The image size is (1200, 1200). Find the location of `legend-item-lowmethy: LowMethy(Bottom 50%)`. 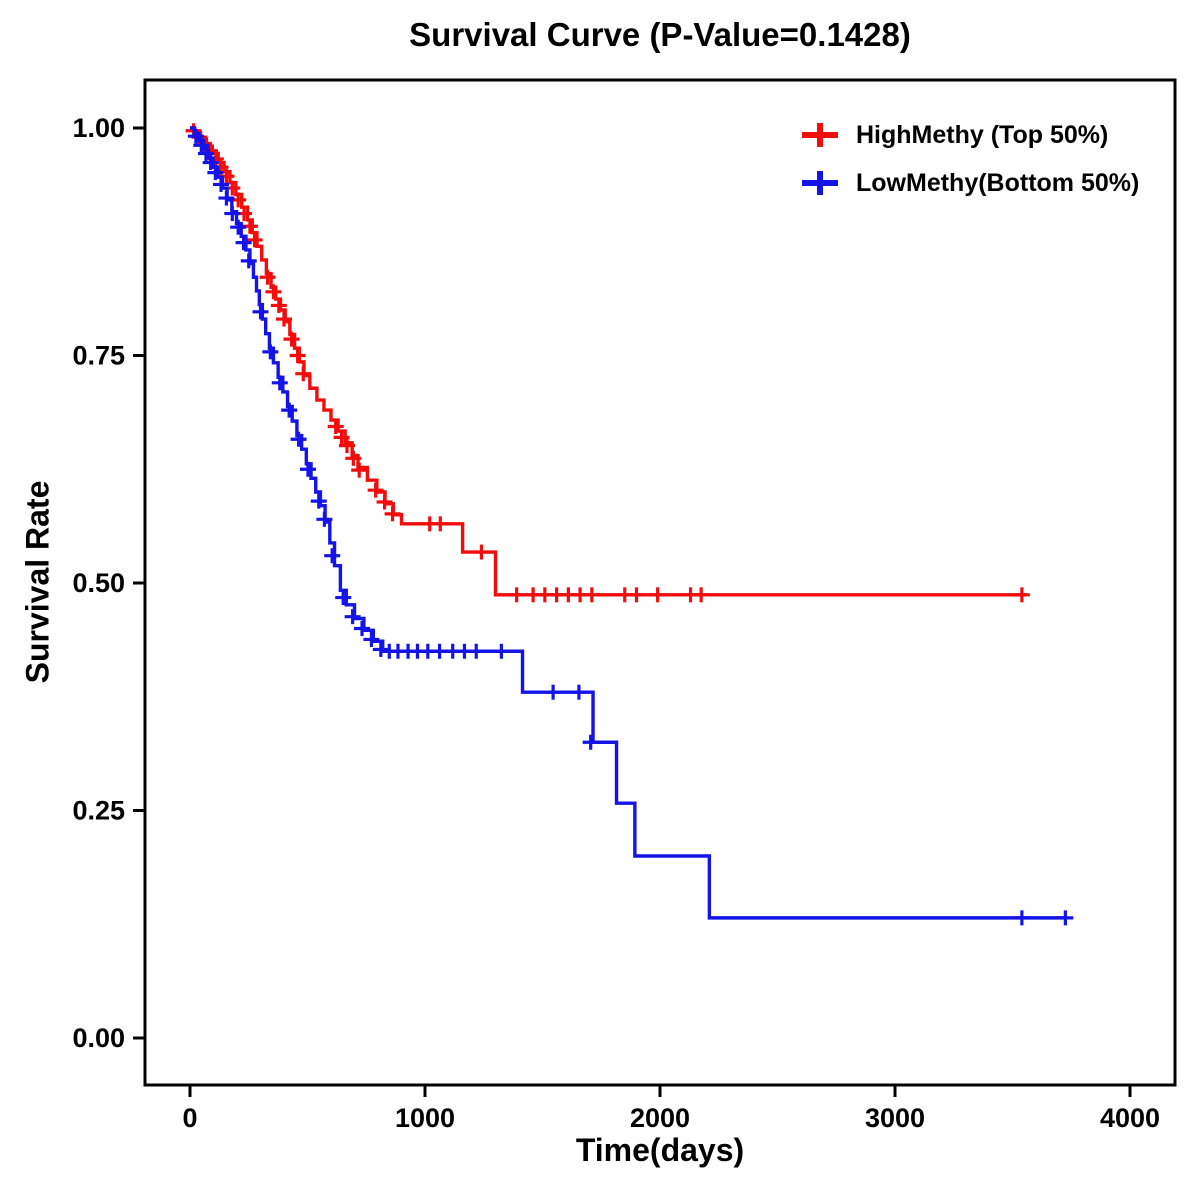

legend-item-lowmethy: LowMethy(Bottom 50%) is located at coordinates (968, 183).